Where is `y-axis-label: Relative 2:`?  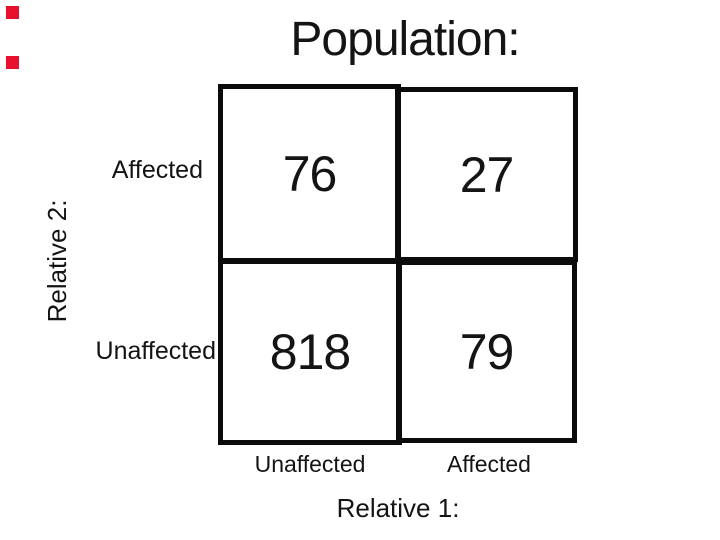 y-axis-label: Relative 2: is located at coordinates (57, 261).